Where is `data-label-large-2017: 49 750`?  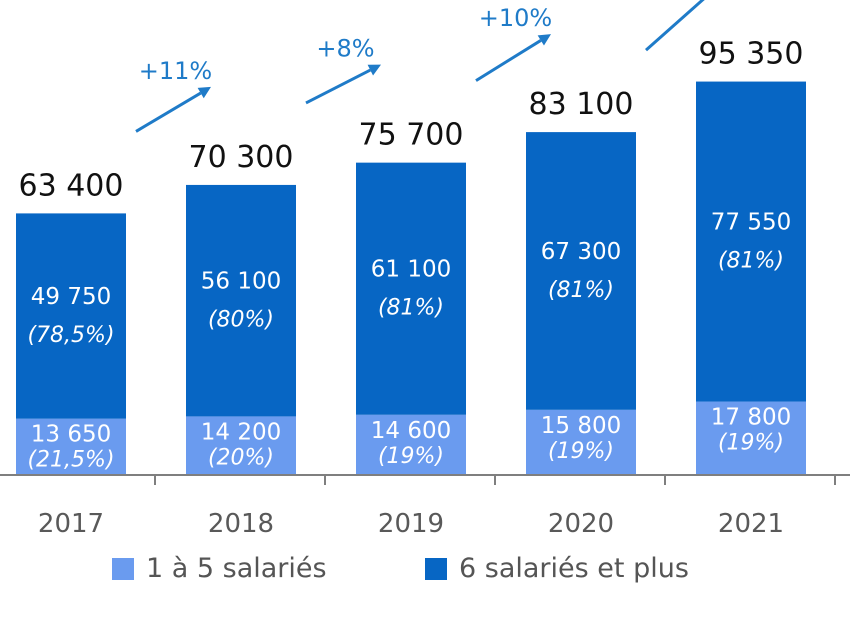 data-label-large-2017: 49 750 is located at coordinates (71, 297).